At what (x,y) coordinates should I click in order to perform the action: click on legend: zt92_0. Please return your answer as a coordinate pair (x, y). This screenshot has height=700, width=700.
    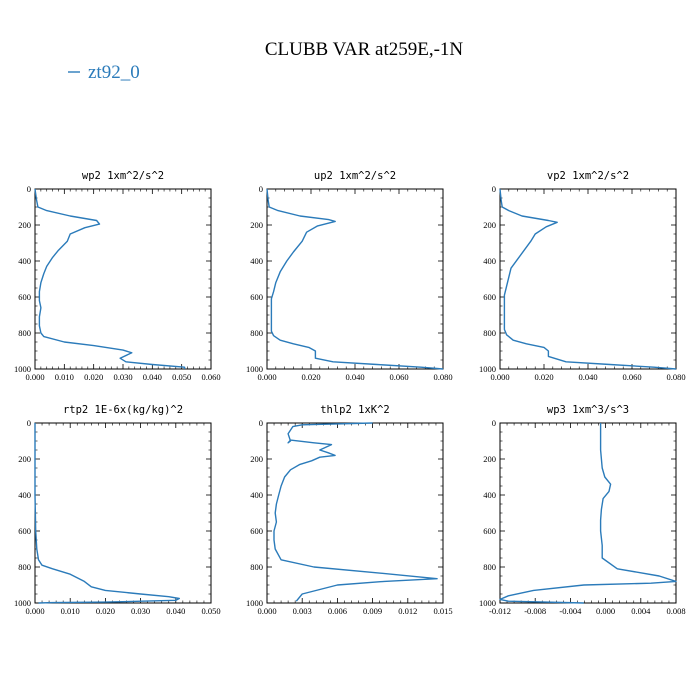
    Looking at the image, I should click on (104, 72).